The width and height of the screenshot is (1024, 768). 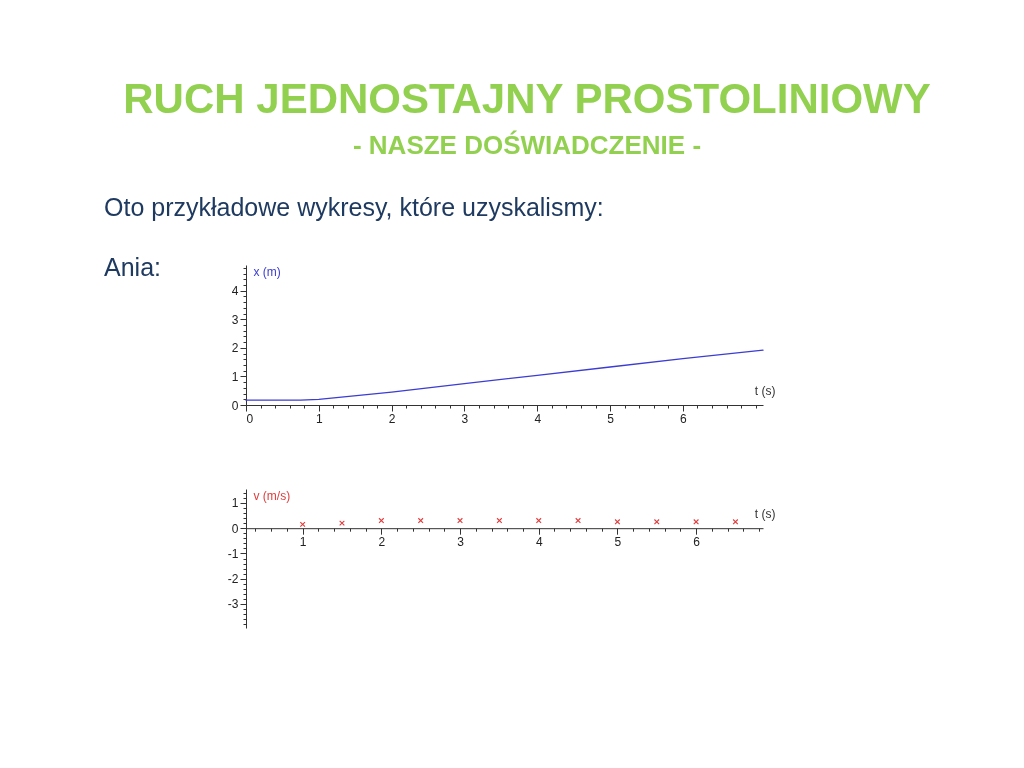 What do you see at coordinates (272, 495) in the screenshot?
I see `y-axis-title: v (m/s)` at bounding box center [272, 495].